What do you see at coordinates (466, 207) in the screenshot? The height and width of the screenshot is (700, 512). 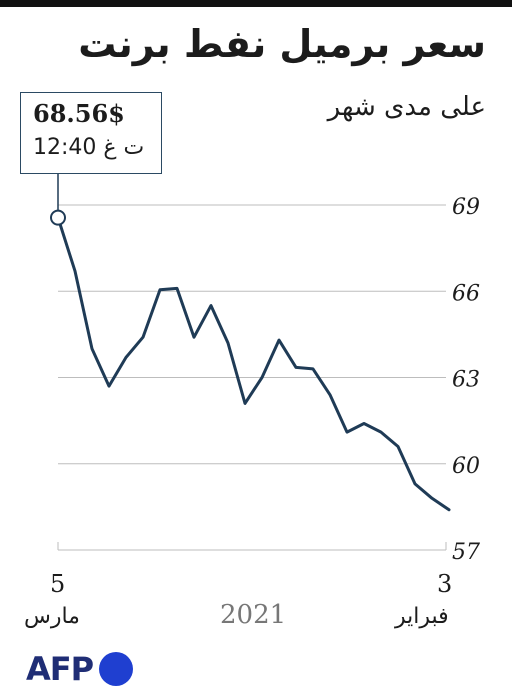 I see `y-tick-label-69: 69` at bounding box center [466, 207].